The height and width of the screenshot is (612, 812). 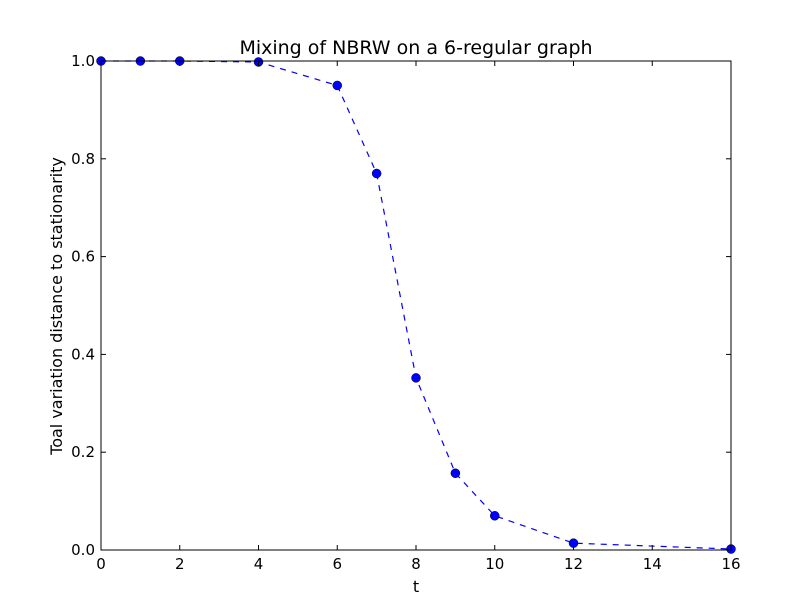 I want to click on x-tick-label: 16, so click(x=730, y=564).